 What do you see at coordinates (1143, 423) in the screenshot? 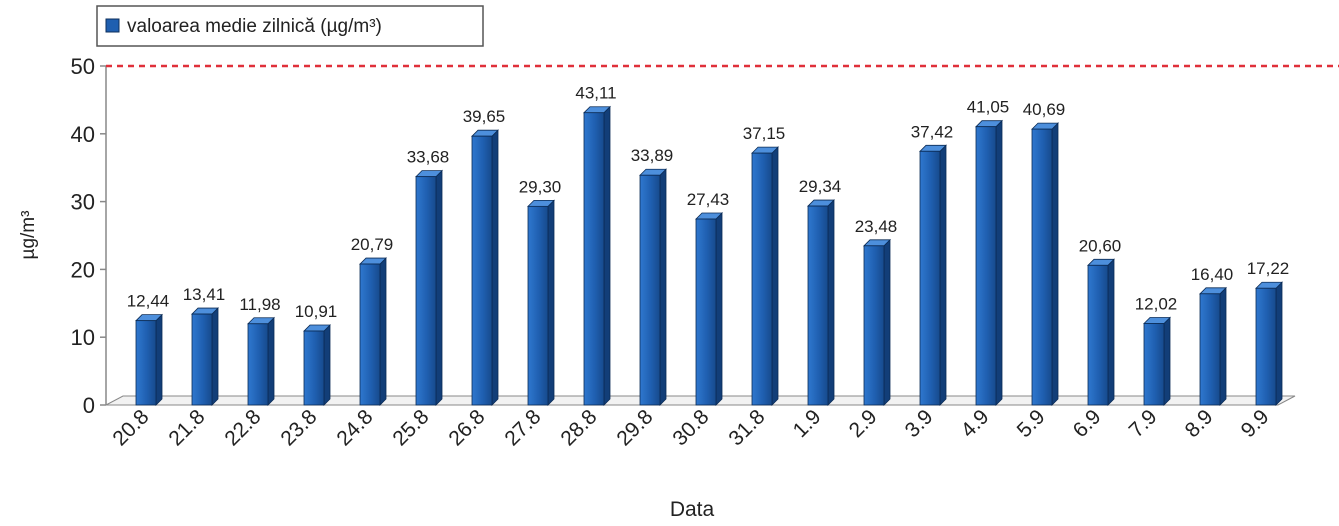
I see `x-tick-label: 7.9` at bounding box center [1143, 423].